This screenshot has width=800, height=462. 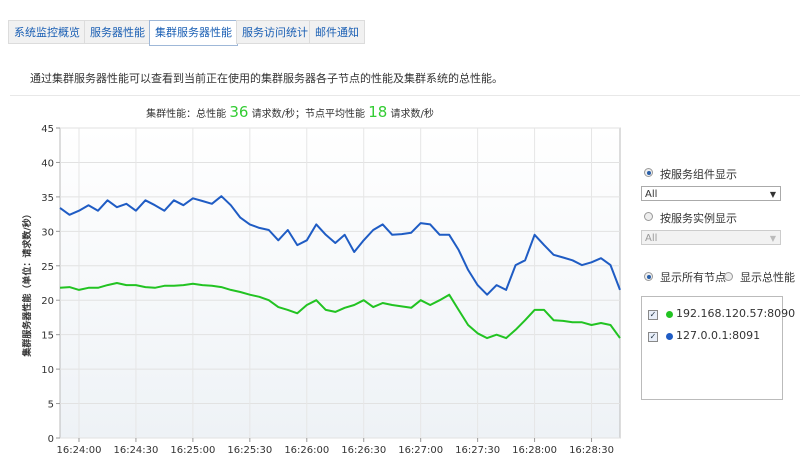 I want to click on y-tick-label: 5, so click(x=51, y=405).